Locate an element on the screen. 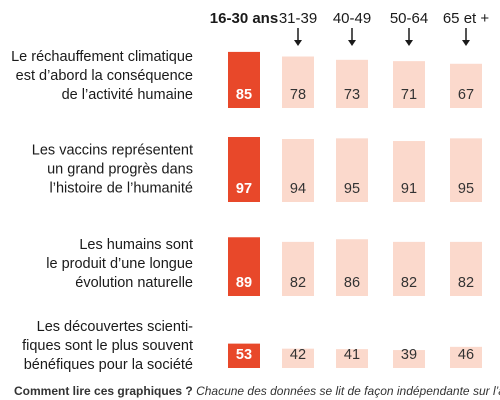 The image size is (500, 400). age-group-label: 40-49 is located at coordinates (352, 18).